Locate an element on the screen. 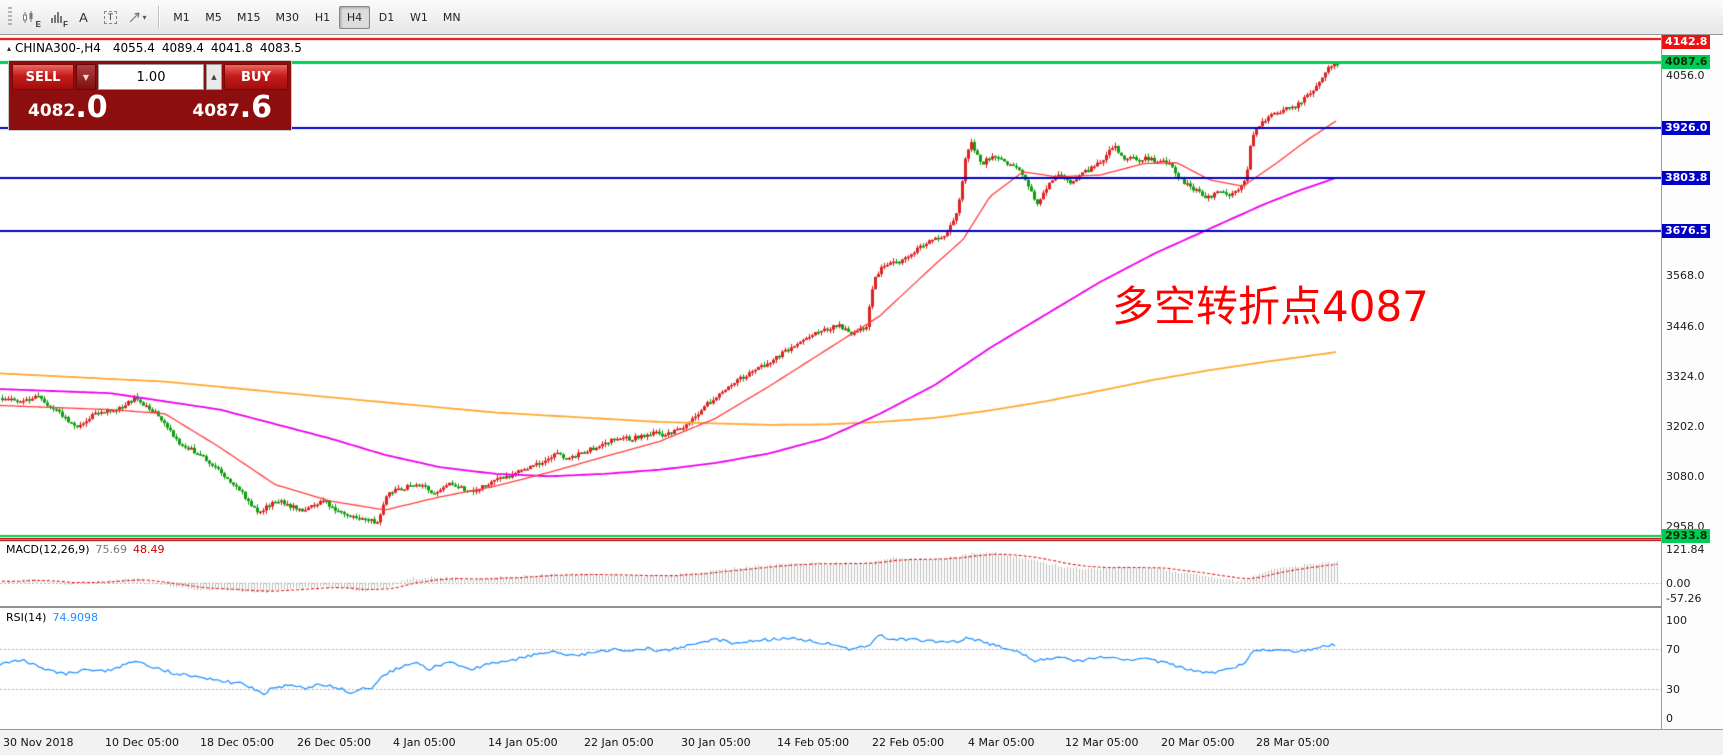  price-line-label: 3803.8 is located at coordinates (1686, 178).